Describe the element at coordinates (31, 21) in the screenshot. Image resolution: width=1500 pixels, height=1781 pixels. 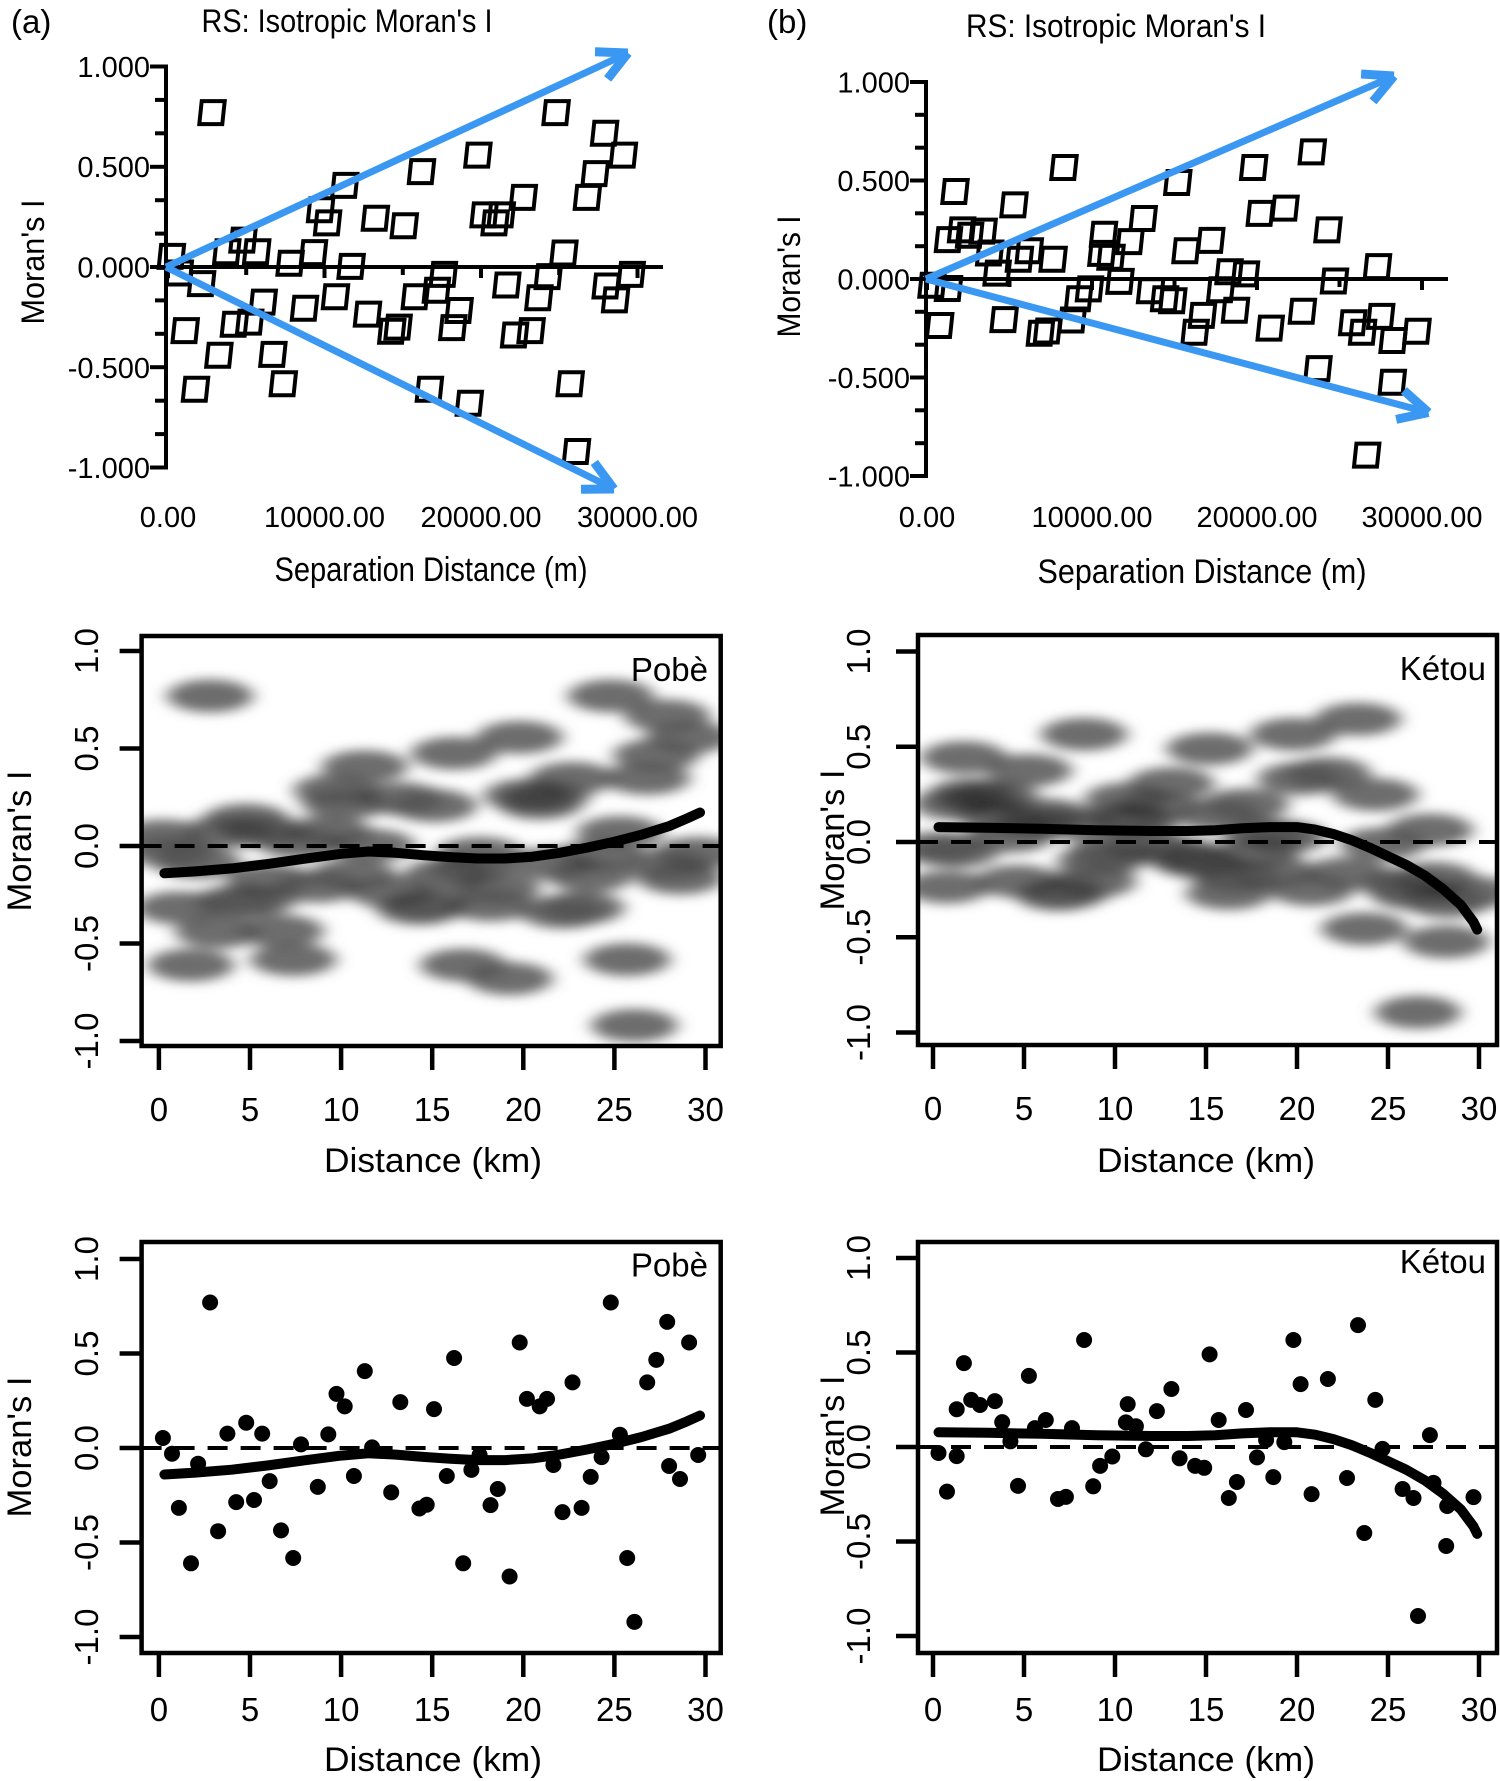
I see `svg-text: (a)` at that location.